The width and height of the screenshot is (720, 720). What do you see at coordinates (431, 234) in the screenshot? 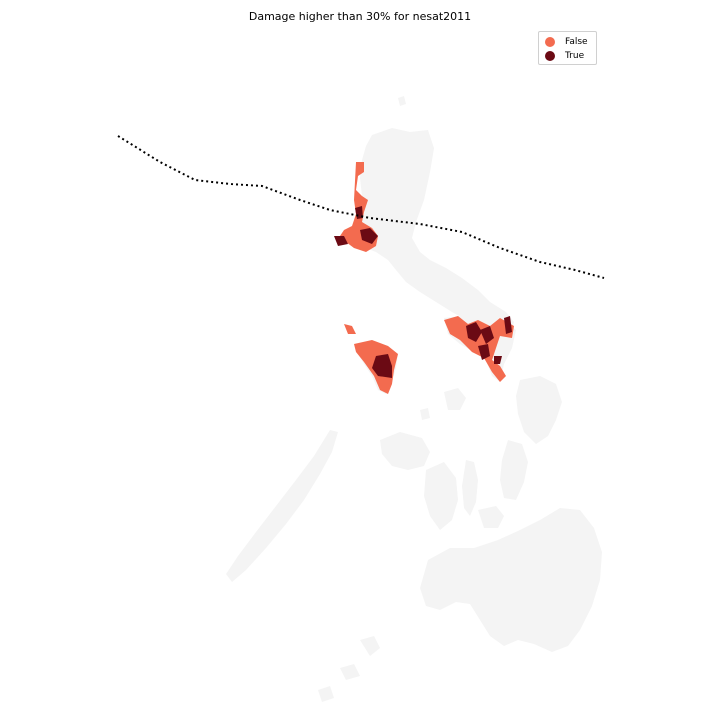
I see `luzon-landmass` at bounding box center [431, 234].